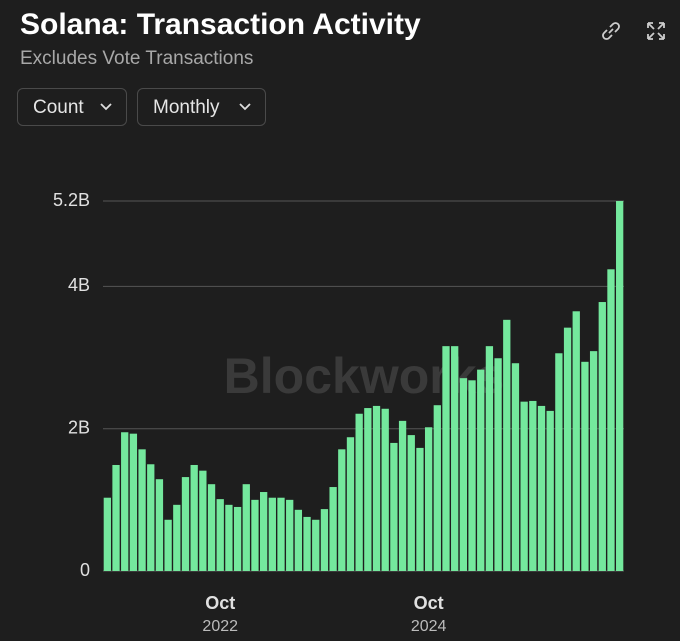  What do you see at coordinates (429, 626) in the screenshot?
I see `x-tick-label: 2024` at bounding box center [429, 626].